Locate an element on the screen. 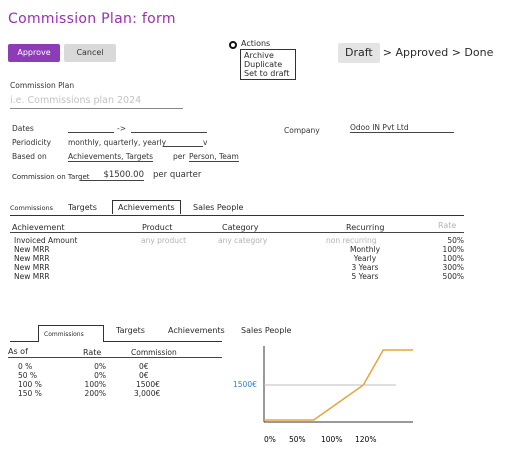 This screenshot has width=509, height=467. table-row-rate: 500% is located at coordinates (453, 276).